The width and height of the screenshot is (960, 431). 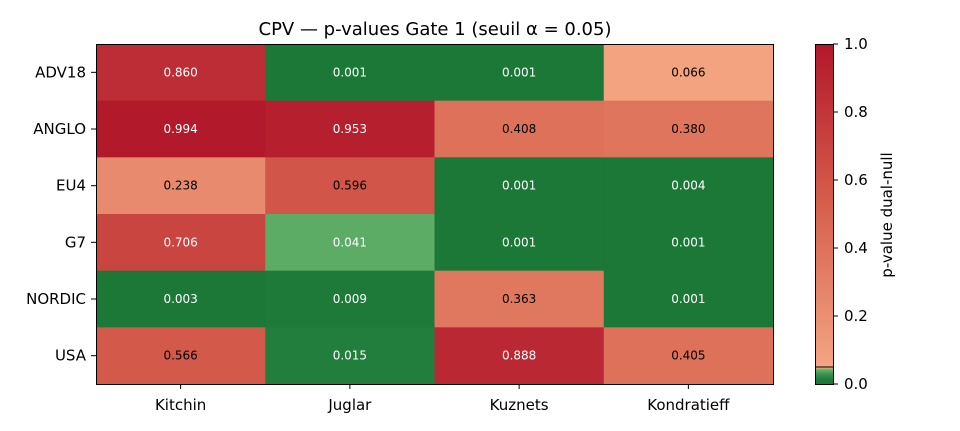 I want to click on row-labels: ADV18 ANGLO EU4 G7 NORDIC USA, so click(x=61, y=214).